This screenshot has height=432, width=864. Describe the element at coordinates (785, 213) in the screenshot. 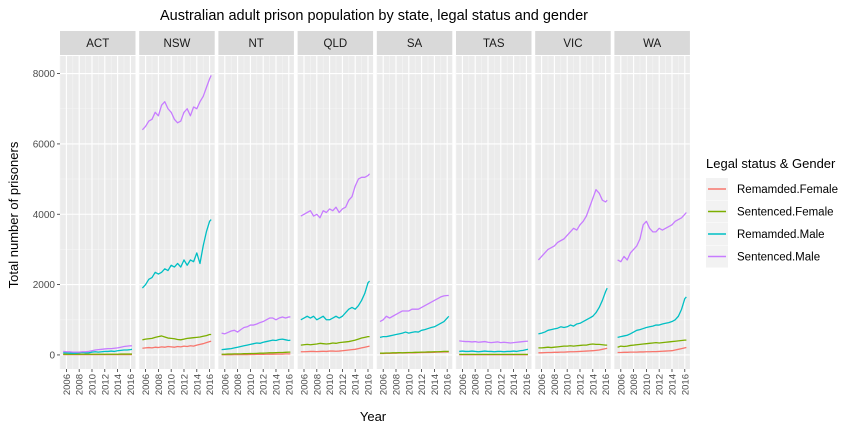

I see `legend-label: Sentenced.Female` at that location.